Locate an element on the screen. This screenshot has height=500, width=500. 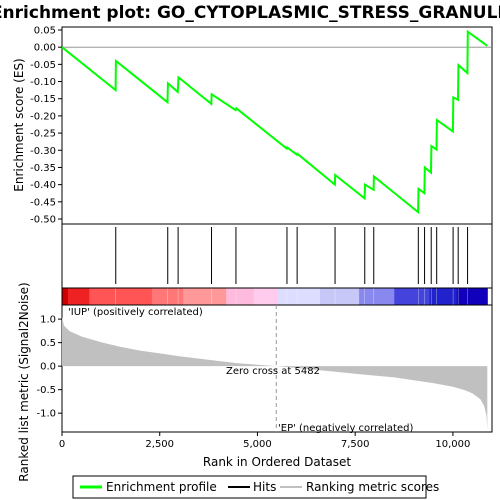
zero-cross-label: Zero cross at 5482 is located at coordinates (273, 371).